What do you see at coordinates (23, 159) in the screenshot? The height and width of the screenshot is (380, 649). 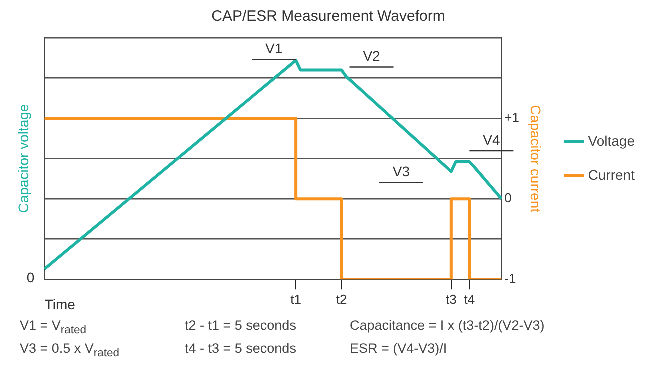 I see `y-axis-title: Capacitor voltage` at bounding box center [23, 159].